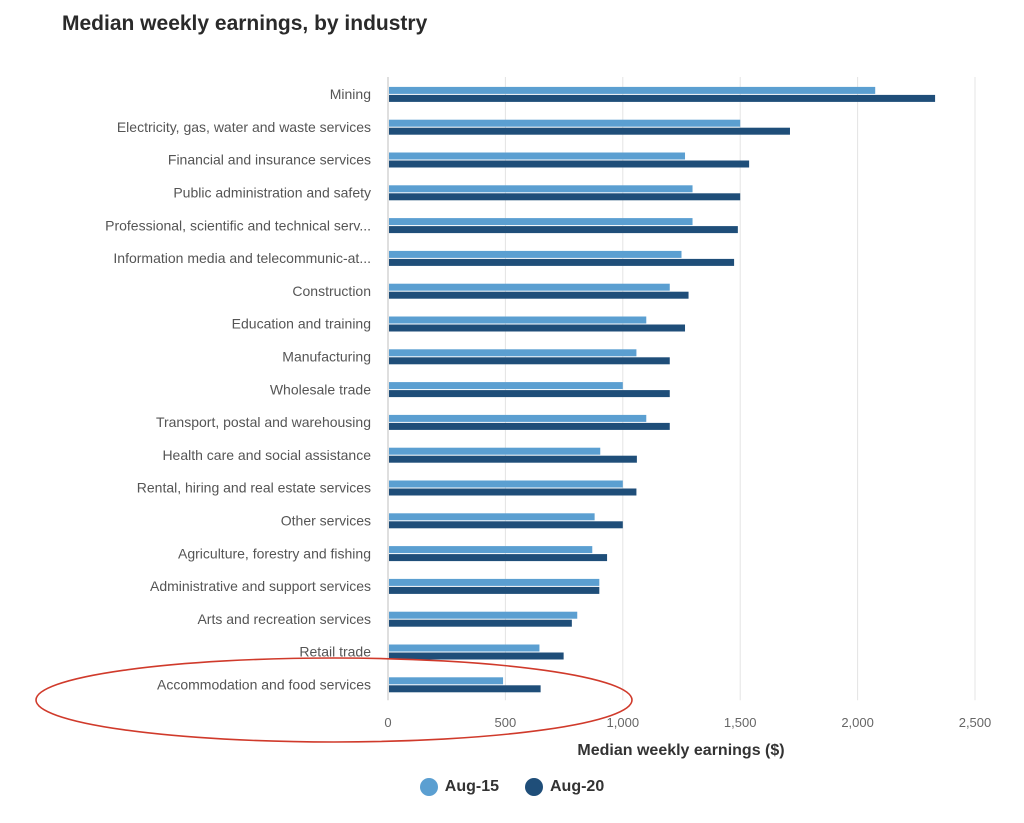 This screenshot has height=823, width=1024. Describe the element at coordinates (326, 521) in the screenshot. I see `category-label: Other services` at that location.